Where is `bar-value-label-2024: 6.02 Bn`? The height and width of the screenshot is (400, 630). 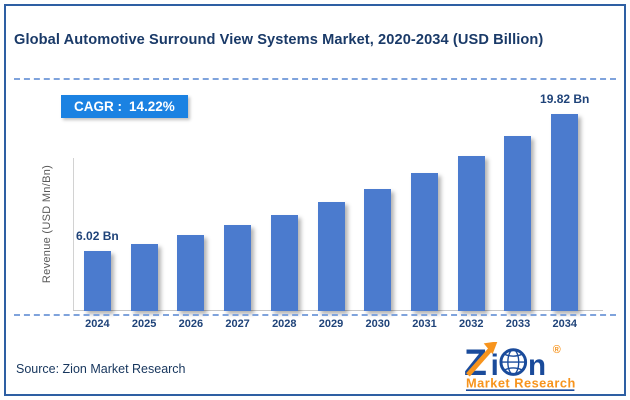
bar-value-label-2024: 6.02 Bn is located at coordinates (97, 236).